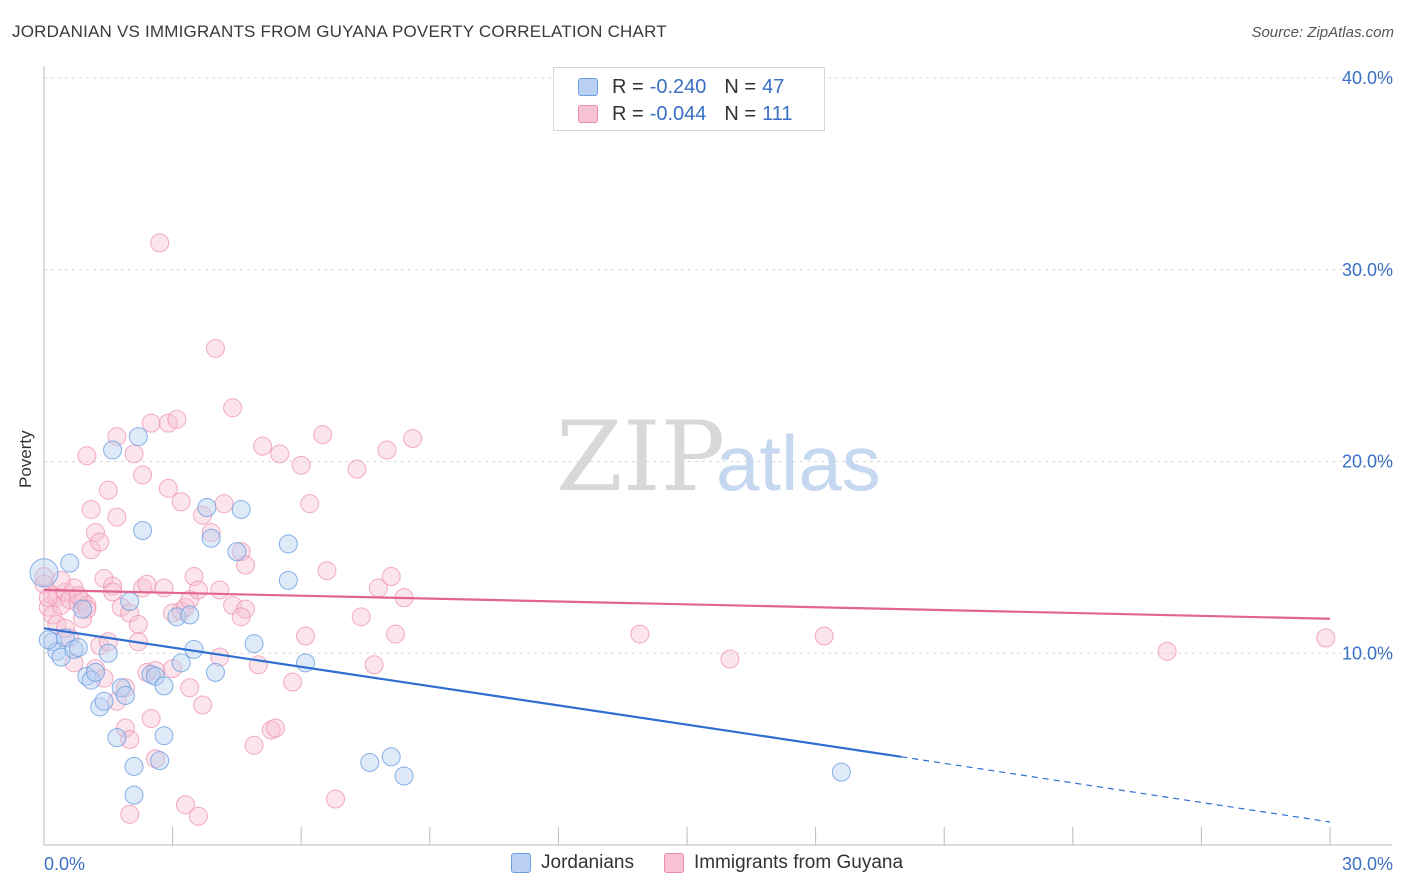 The width and height of the screenshot is (1406, 892). What do you see at coordinates (678, 113) in the screenshot?
I see `legend-r-value: -0.044` at bounding box center [678, 113].